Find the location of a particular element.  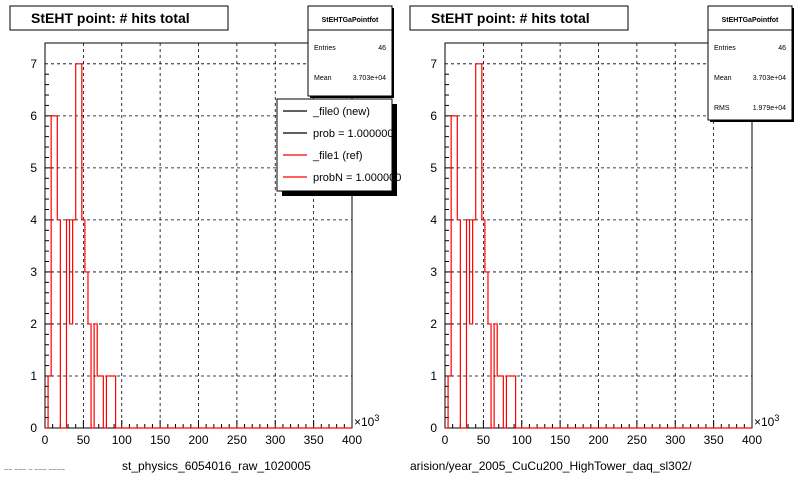

legend-label: _file0 (new) is located at coordinates (341, 112).